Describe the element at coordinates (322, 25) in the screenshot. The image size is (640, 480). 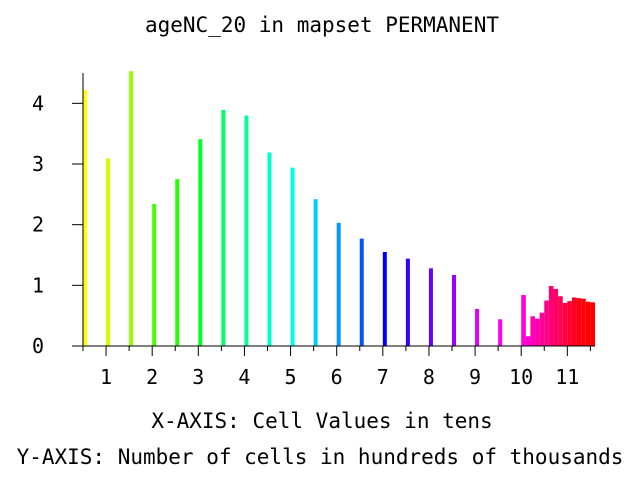
I see `chart-title: ageNC_20 in mapset PERMANENT` at that location.